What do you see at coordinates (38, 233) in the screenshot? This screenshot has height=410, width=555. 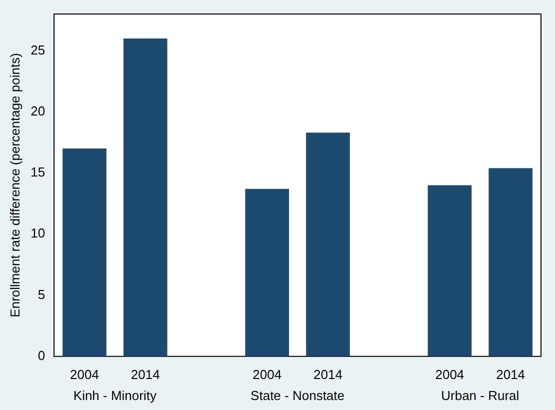 I see `y-tick-label: 10` at bounding box center [38, 233].